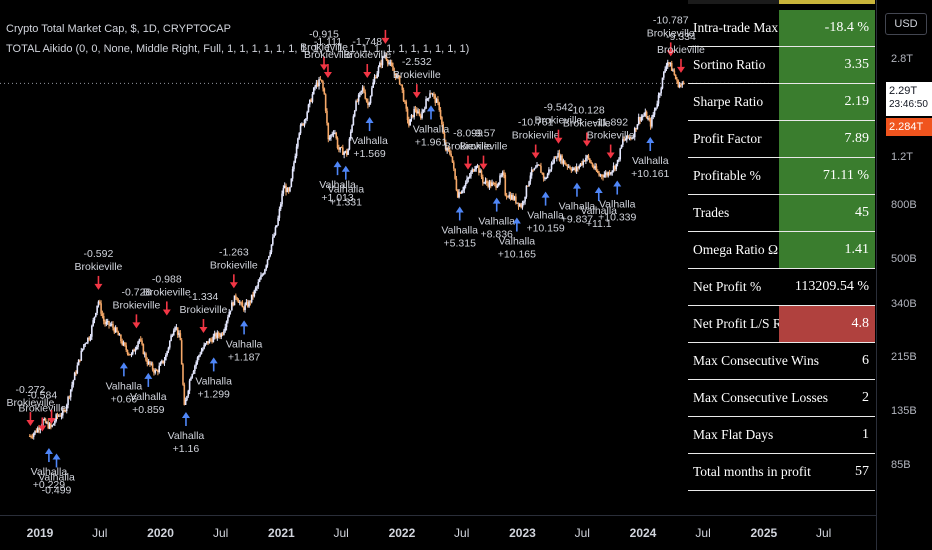  I want to click on sell-arrow-head, so click(558, 140).